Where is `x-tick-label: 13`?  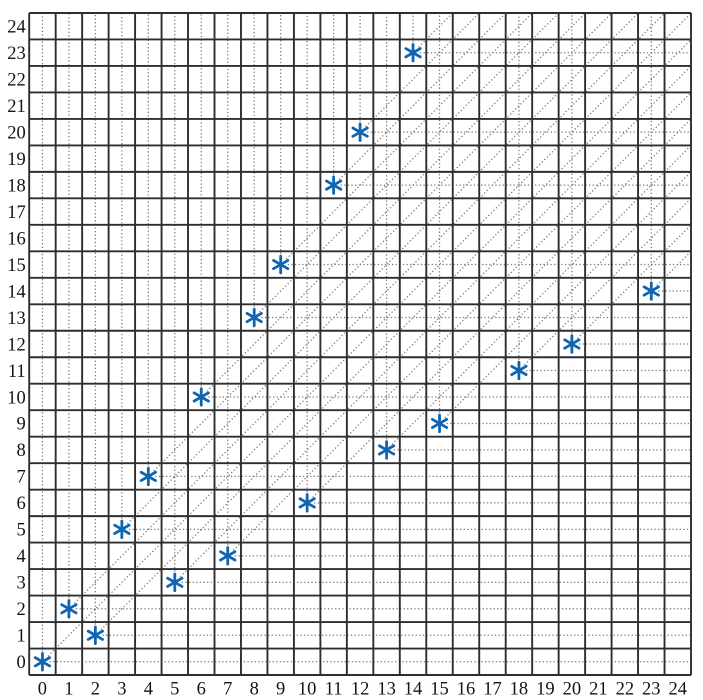
x-tick-label: 13 is located at coordinates (386, 690).